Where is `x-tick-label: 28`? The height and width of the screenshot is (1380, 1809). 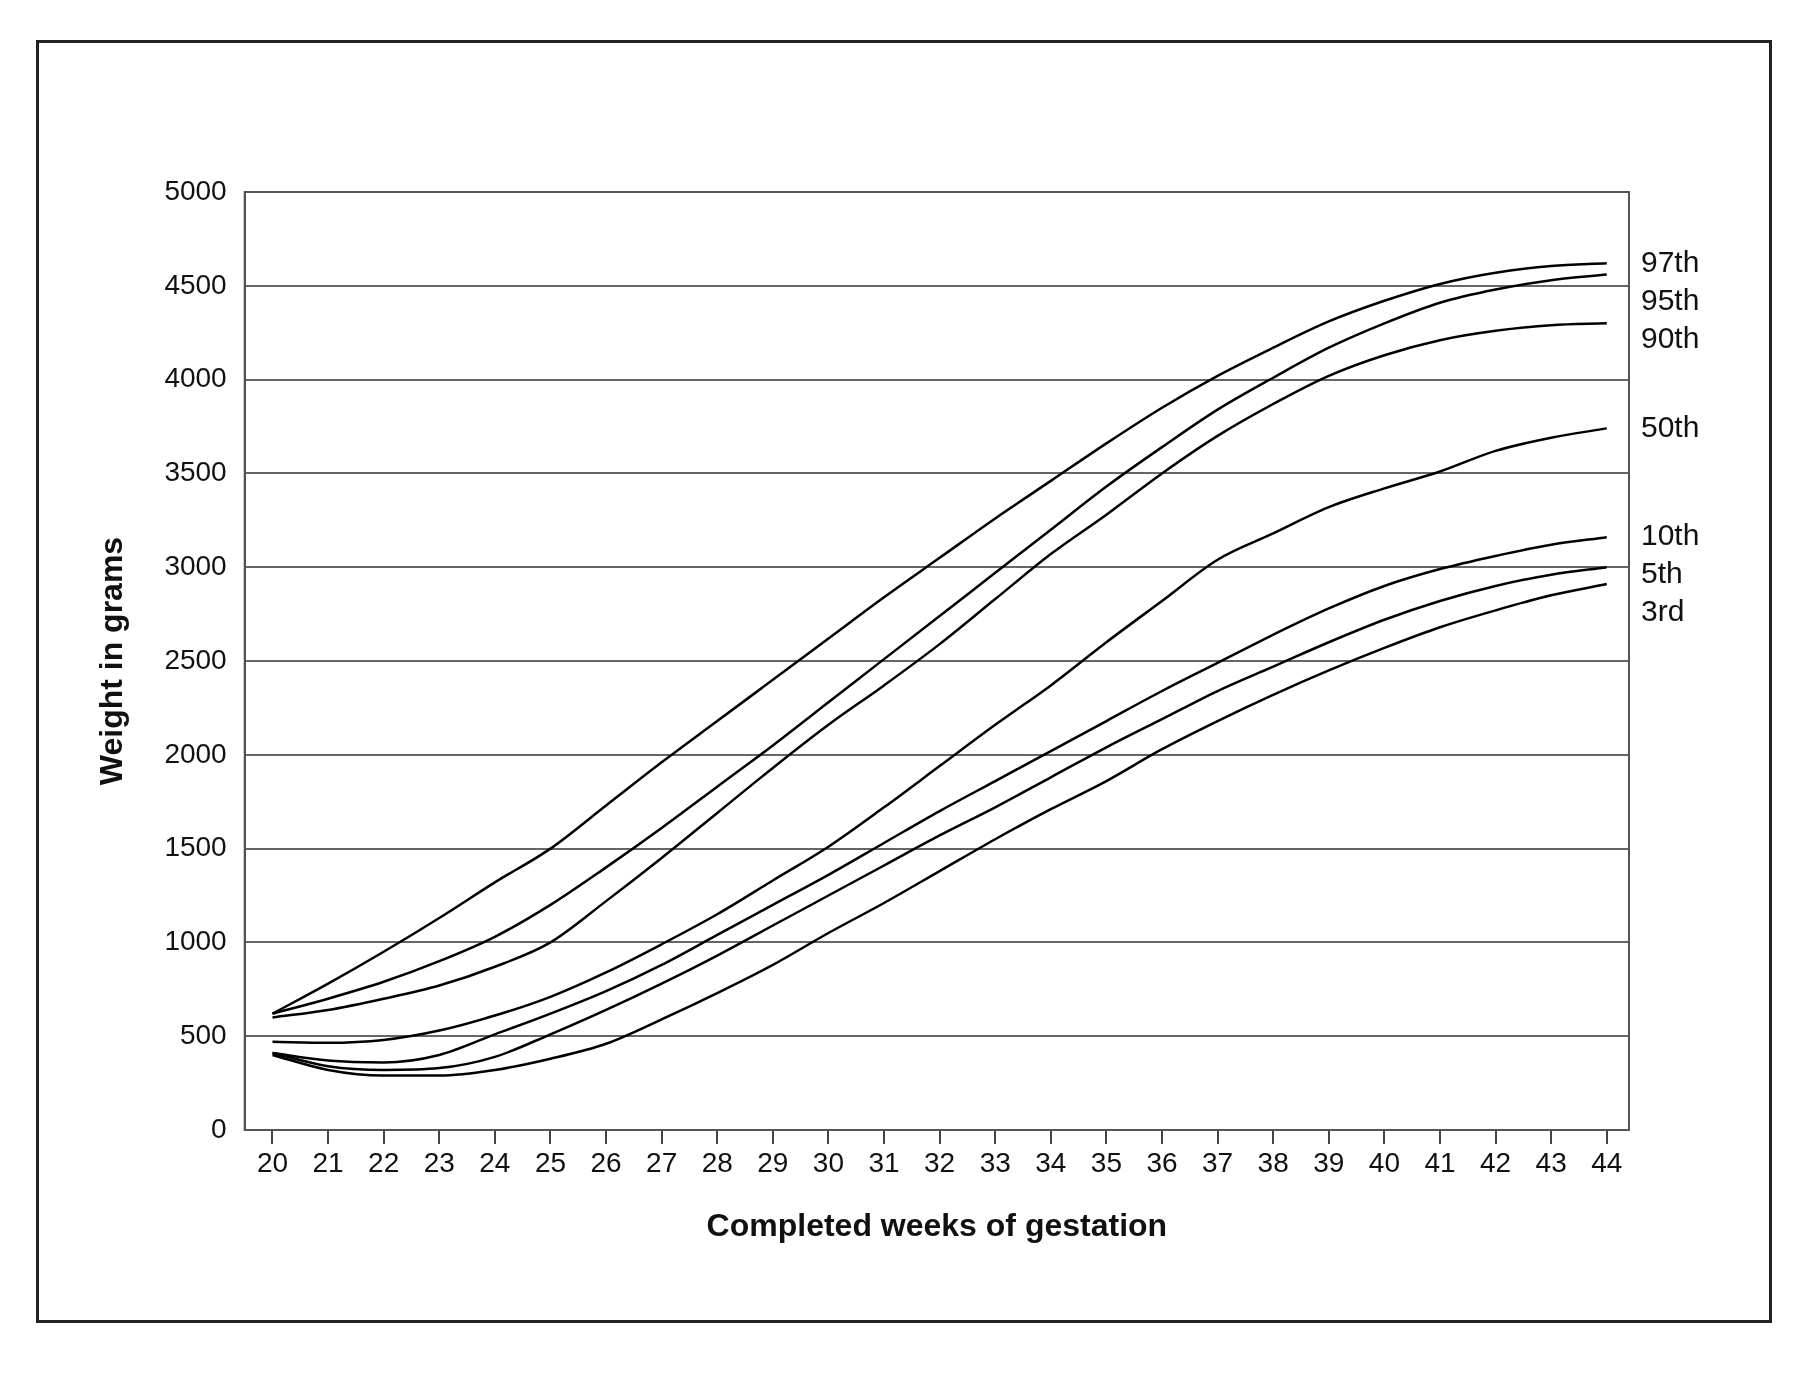 x-tick-label: 28 is located at coordinates (717, 1162).